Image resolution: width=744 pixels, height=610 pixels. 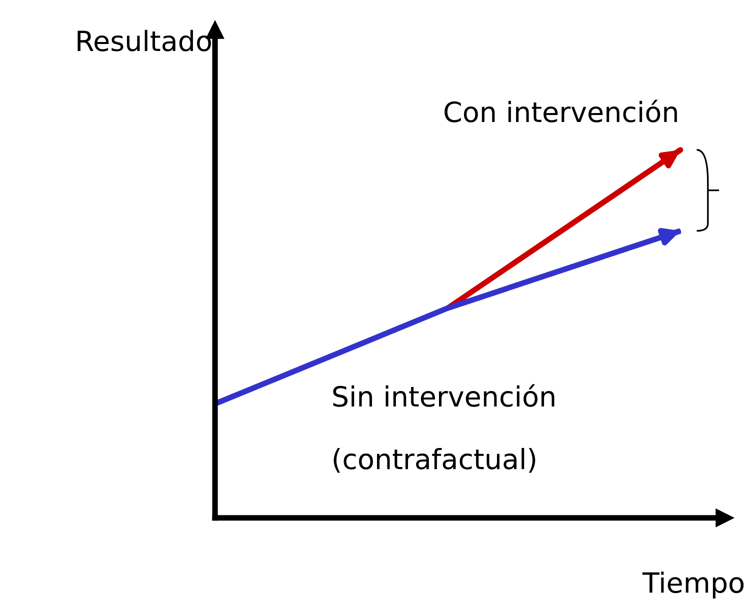 I want to click on annotation: (contrafactual), so click(x=435, y=460).